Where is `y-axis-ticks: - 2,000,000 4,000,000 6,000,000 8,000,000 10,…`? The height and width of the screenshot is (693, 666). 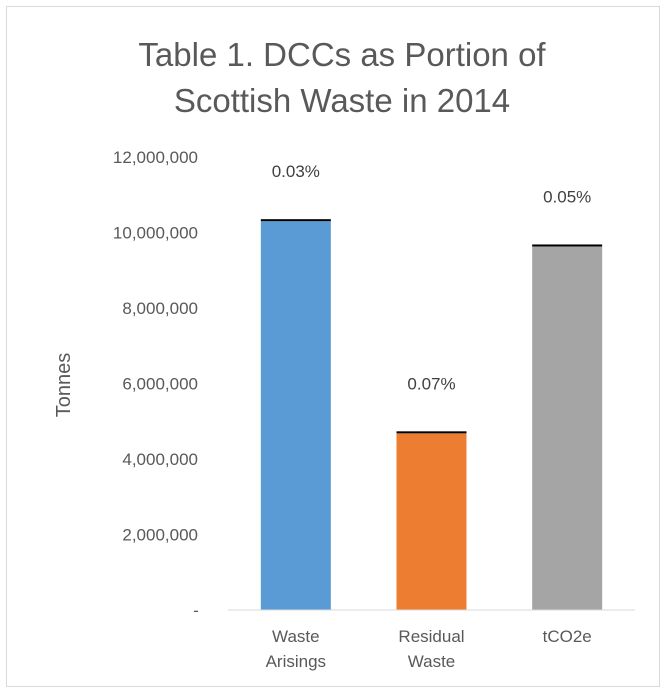
y-axis-ticks: - 2,000,000 4,000,000 6,000,000 8,000,000 10,… is located at coordinates (156, 384).